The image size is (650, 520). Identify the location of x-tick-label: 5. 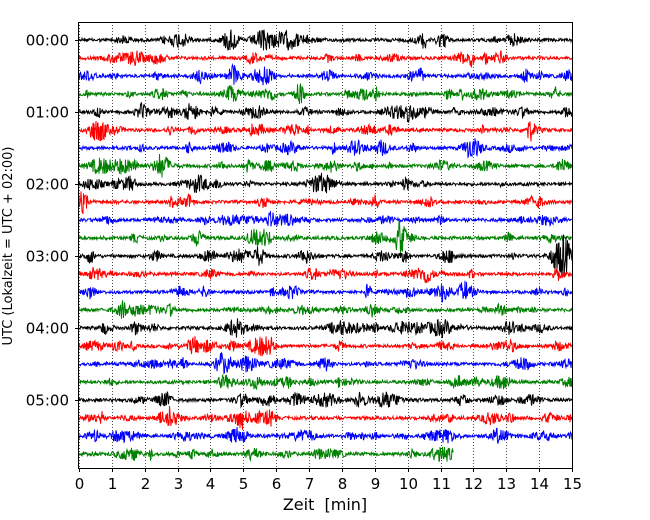
(244, 484).